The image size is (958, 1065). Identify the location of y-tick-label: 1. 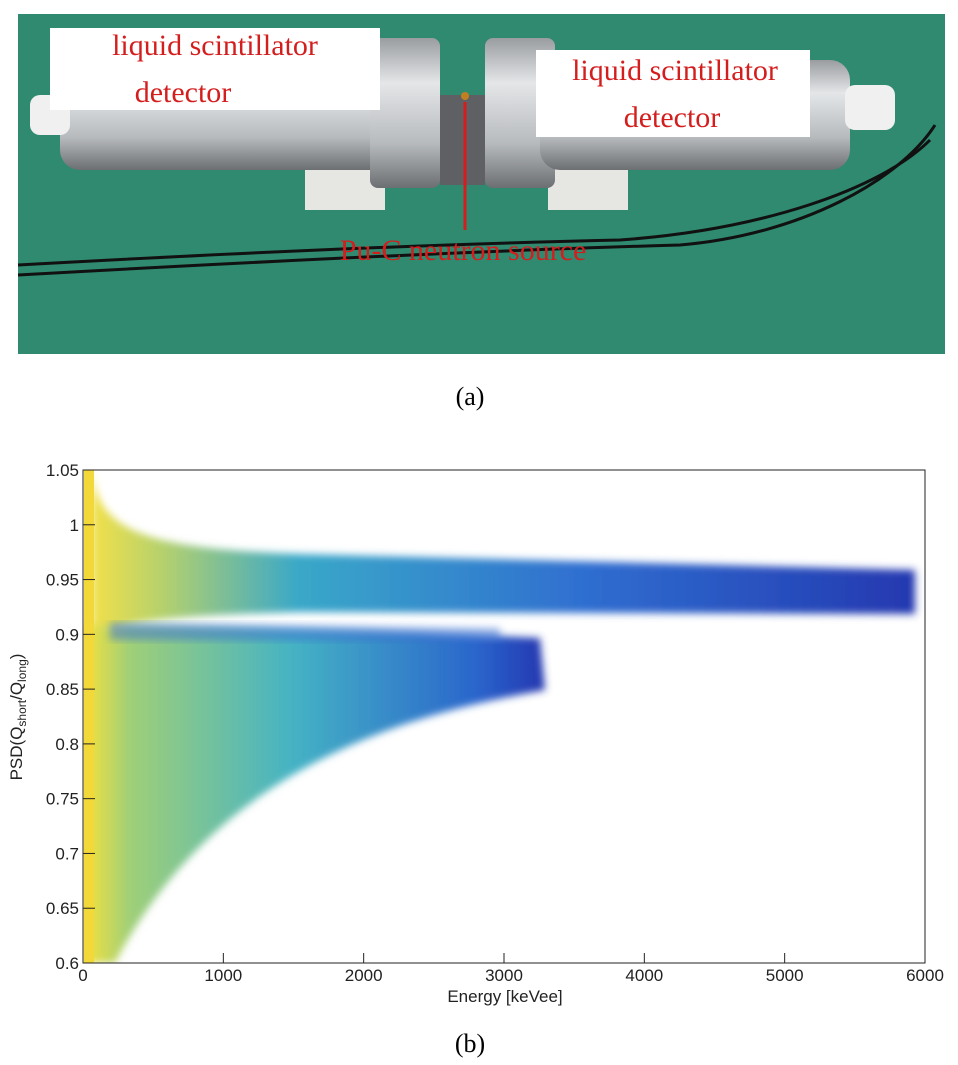
(74, 525).